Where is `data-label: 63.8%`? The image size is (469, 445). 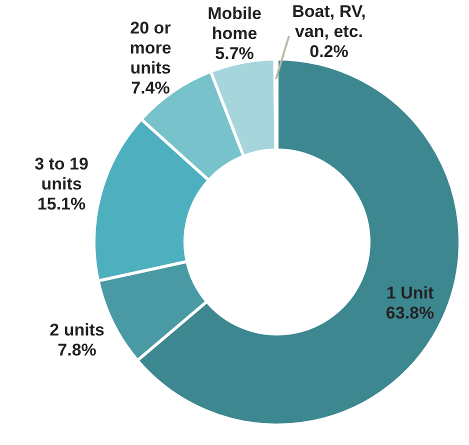 data-label: 63.8% is located at coordinates (410, 313).